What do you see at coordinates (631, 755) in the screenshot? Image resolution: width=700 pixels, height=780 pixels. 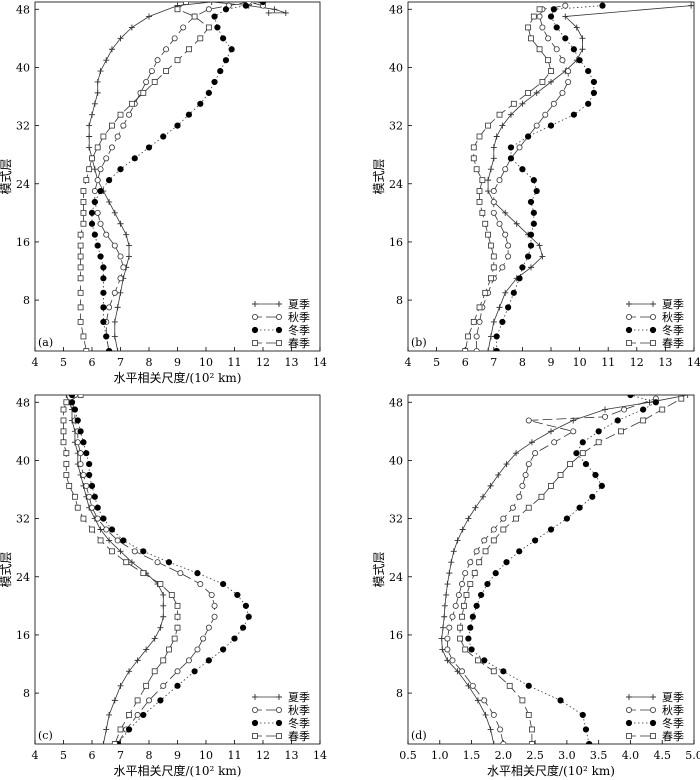 I see `x-tick-label: 4.0` at bounding box center [631, 755].